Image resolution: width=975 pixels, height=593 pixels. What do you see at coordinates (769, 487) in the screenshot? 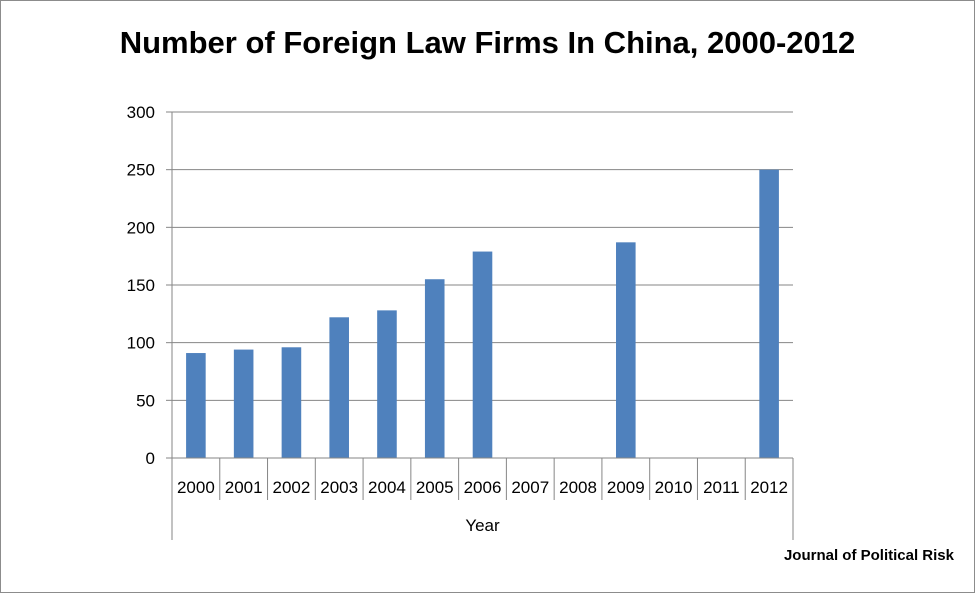
I see `x-tick-label: 2012` at bounding box center [769, 487].